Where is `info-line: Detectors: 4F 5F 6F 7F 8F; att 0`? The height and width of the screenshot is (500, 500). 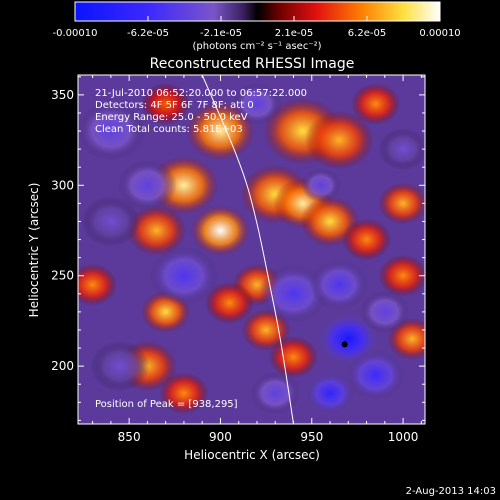 info-line: Detectors: 4F 5F 6F 7F 8F; att 0 is located at coordinates (174, 105).